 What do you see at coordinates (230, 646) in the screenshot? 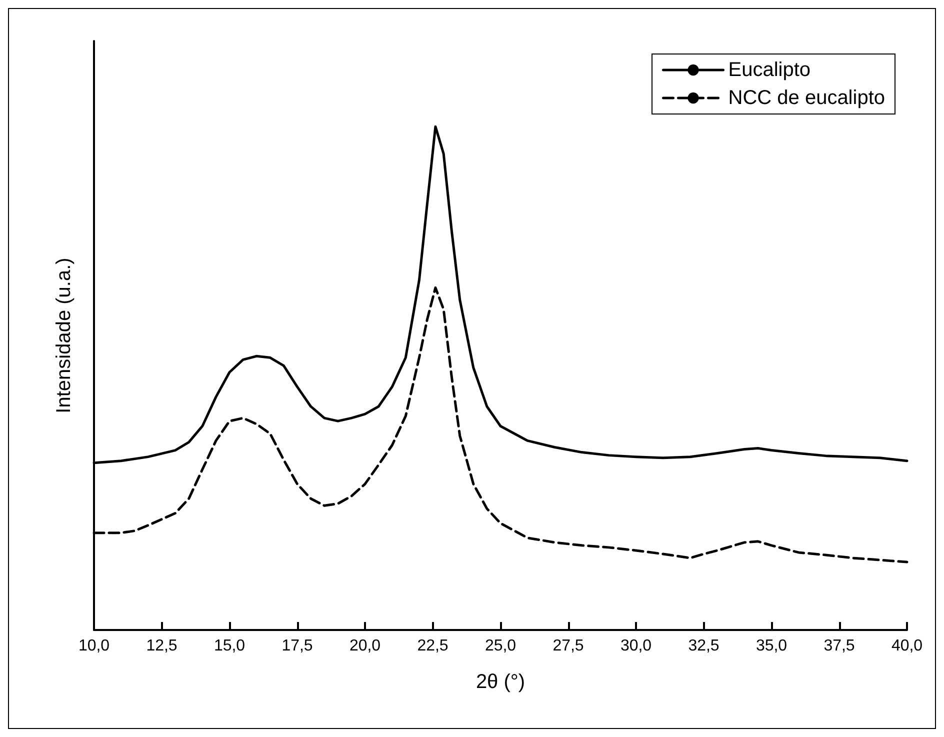
I see `x-tick-label: 15,0` at bounding box center [230, 646].